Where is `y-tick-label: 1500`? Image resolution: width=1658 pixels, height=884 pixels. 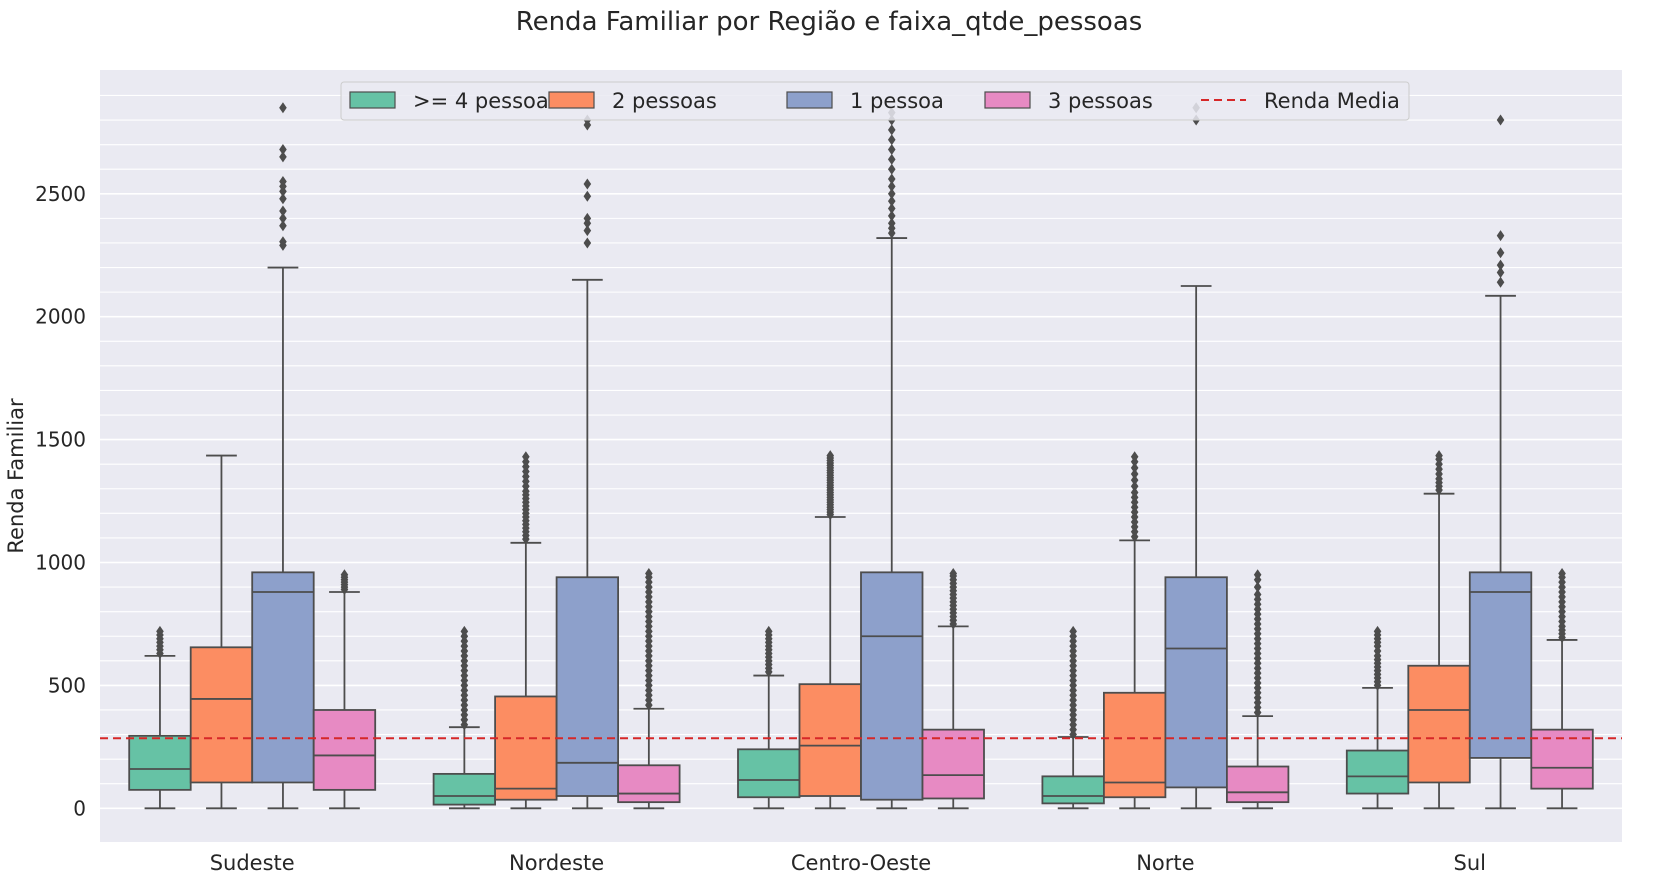 y-tick-label: 1500 is located at coordinates (60, 440).